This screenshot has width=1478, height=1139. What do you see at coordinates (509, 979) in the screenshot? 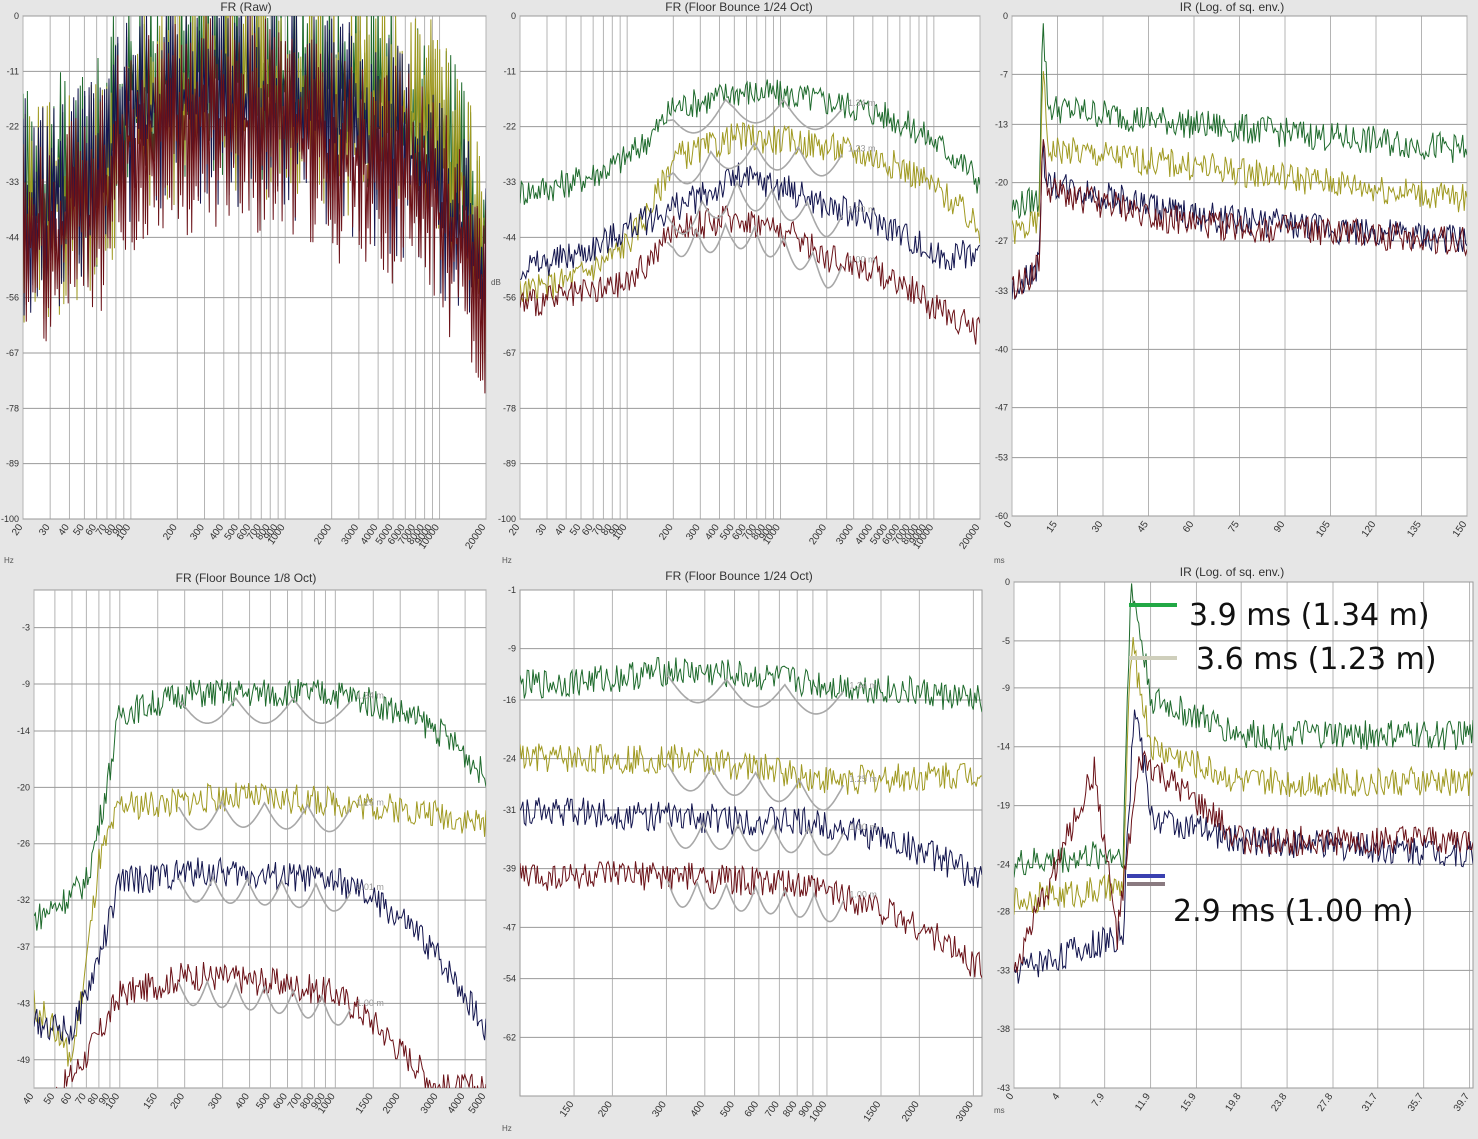
I see `y-tick-label: -54` at bounding box center [509, 979].